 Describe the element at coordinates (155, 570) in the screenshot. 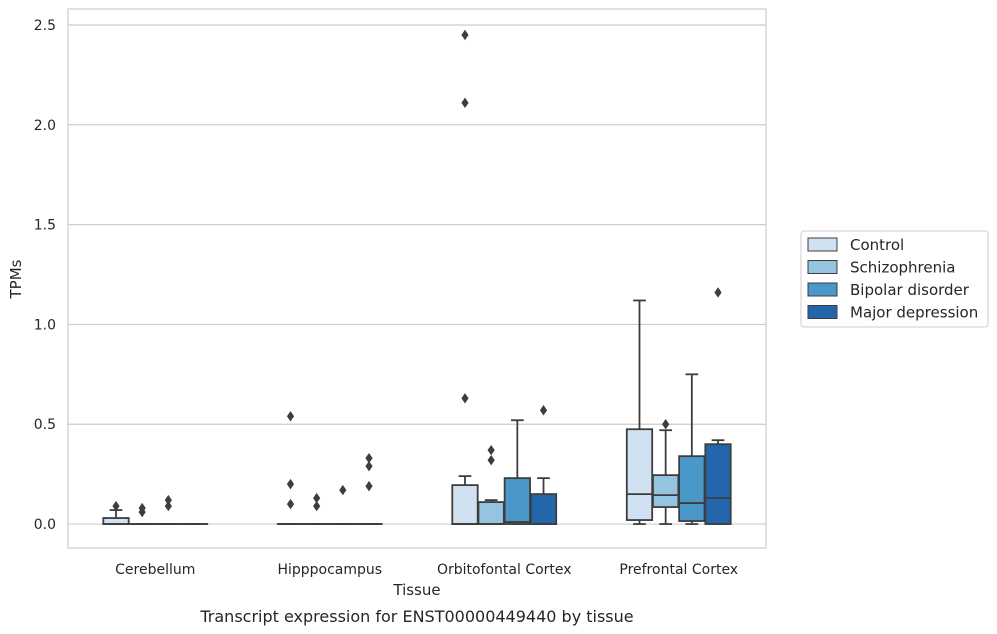

I see `x-tick-label: Cerebellum` at that location.